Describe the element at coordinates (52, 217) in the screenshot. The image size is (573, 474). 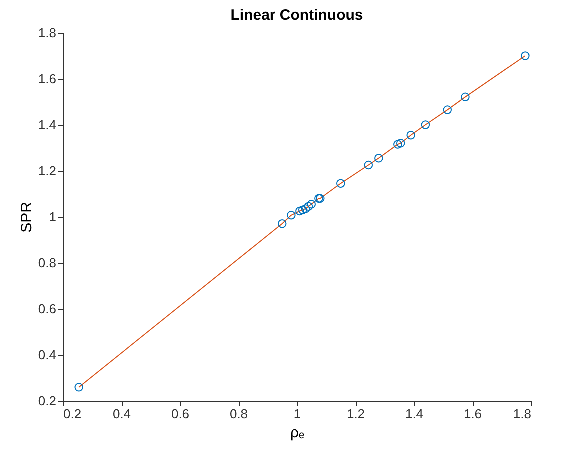
I see `y-tick-label: 1` at that location.